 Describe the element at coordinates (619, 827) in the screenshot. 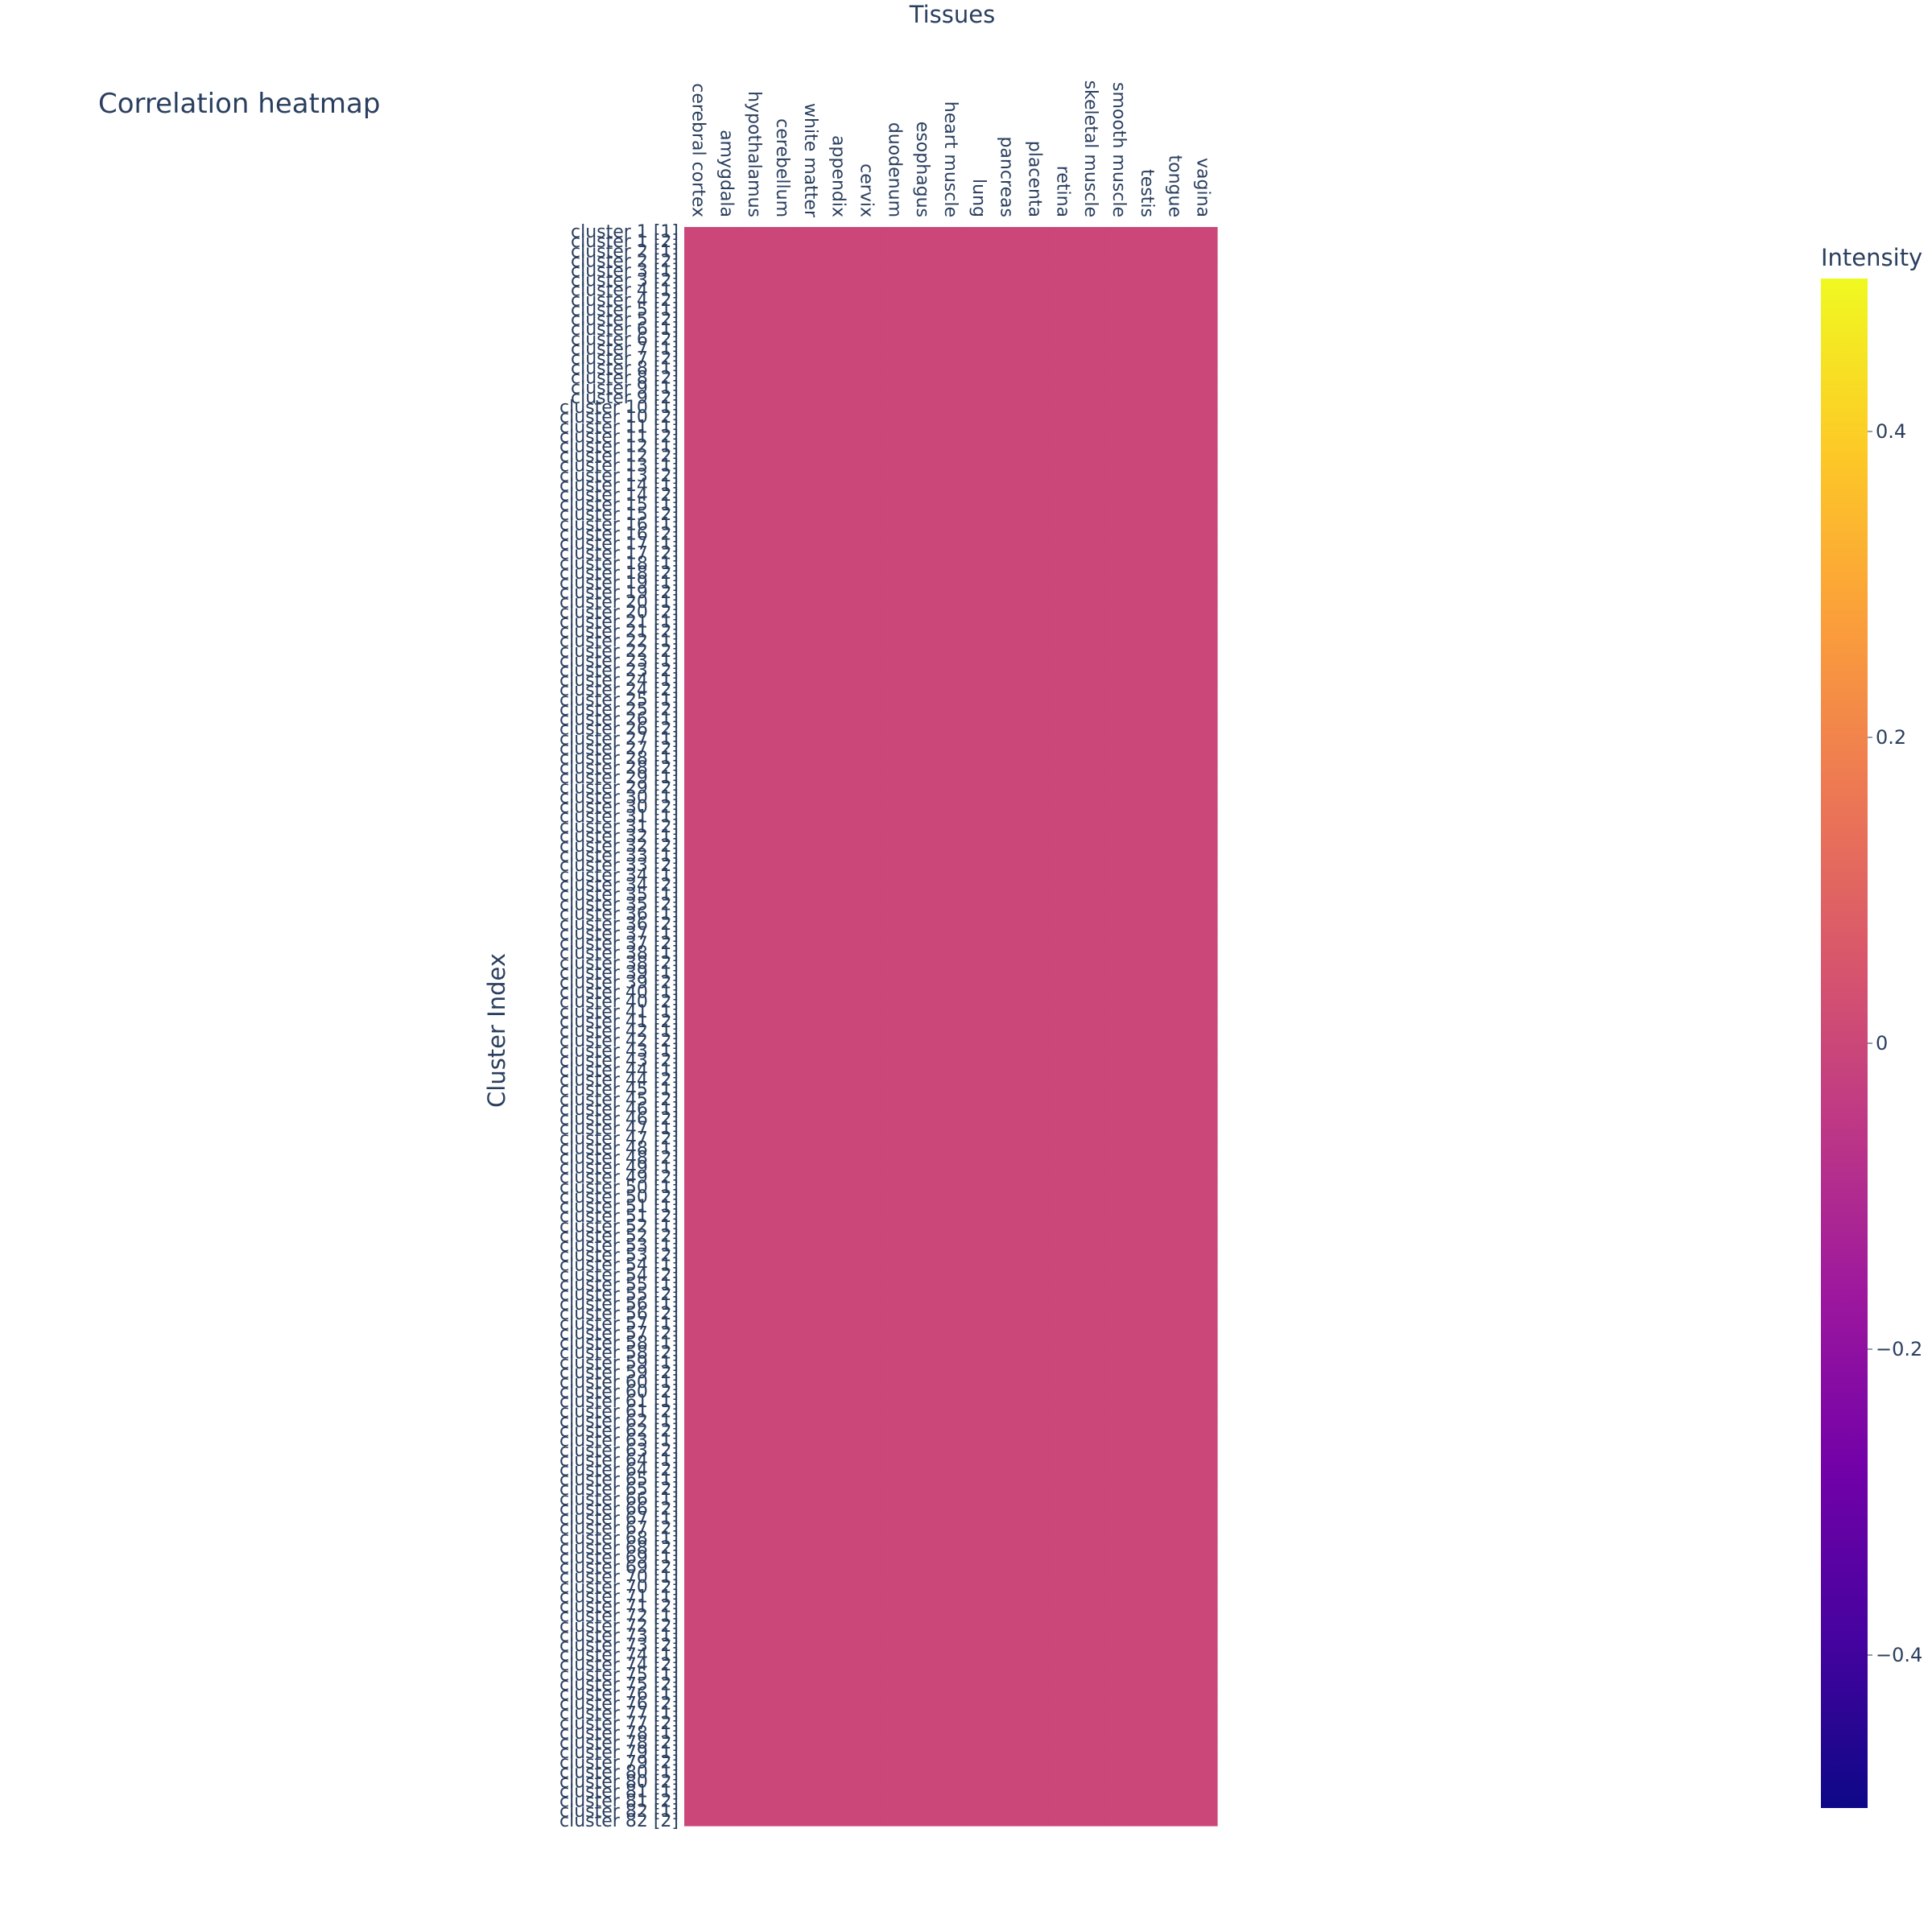

I see `y-tick-label: cluster 31 [2]` at that location.